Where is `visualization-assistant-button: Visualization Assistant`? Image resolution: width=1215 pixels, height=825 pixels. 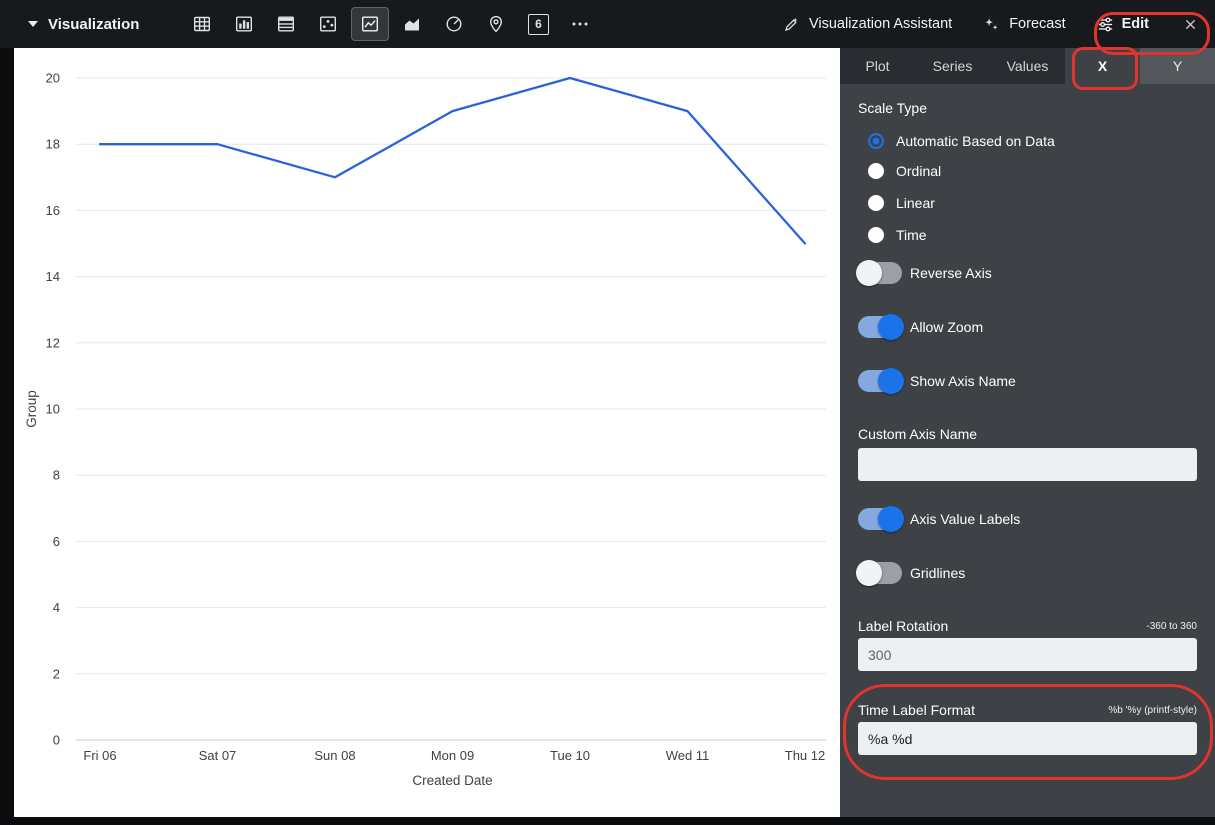 visualization-assistant-button: Visualization Assistant is located at coordinates (867, 24).